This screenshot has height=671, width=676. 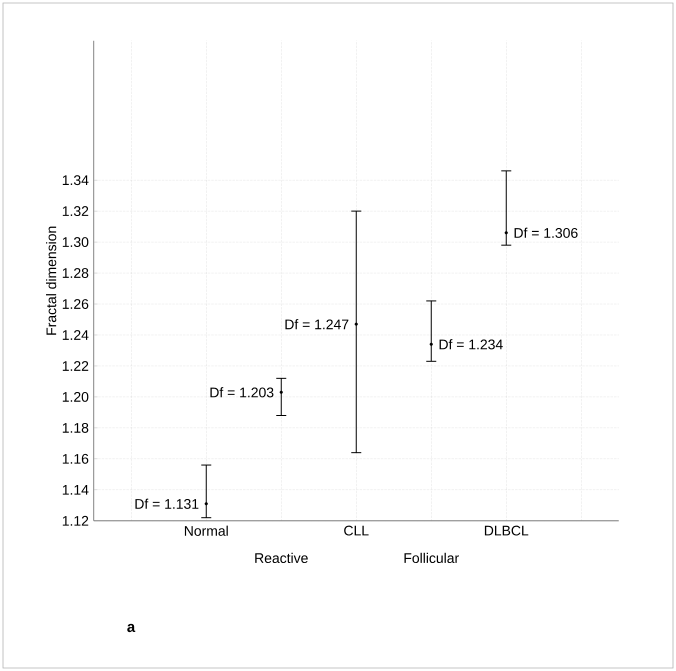 I want to click on y-tick-label: 1.28, so click(x=75, y=273).